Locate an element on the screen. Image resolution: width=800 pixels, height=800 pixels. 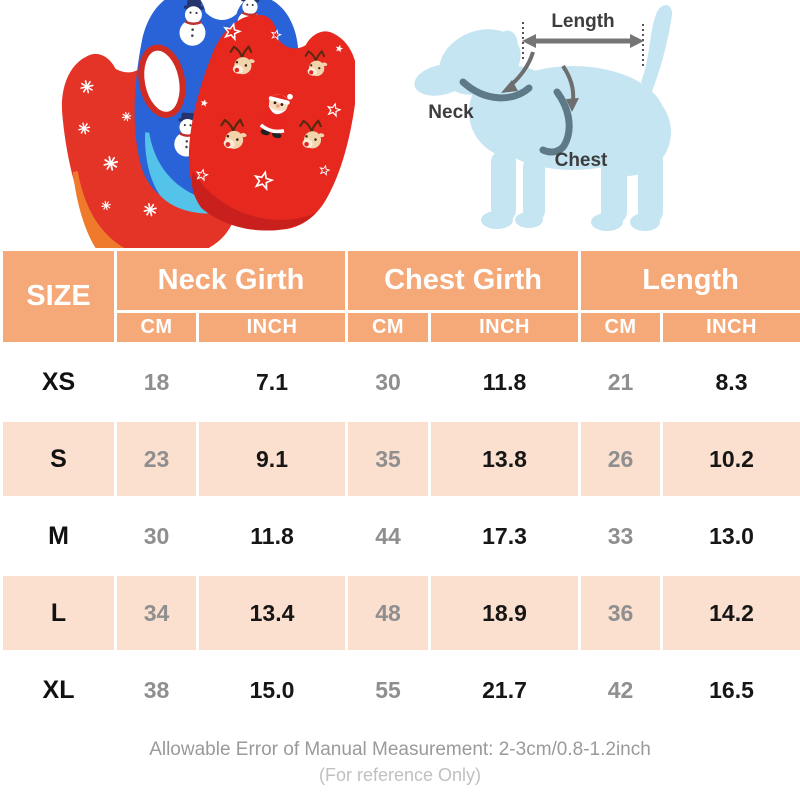
red-santa-reindeer-vest is located at coordinates (262, 125).